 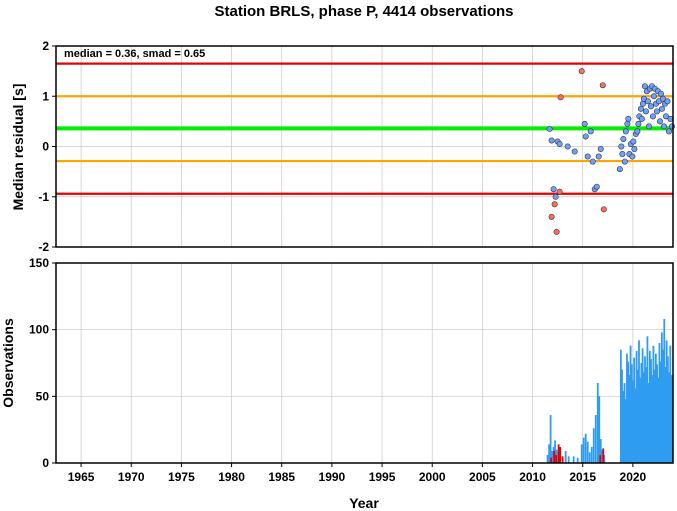 I want to click on residual-y-tick-label: 0, so click(x=45, y=147).